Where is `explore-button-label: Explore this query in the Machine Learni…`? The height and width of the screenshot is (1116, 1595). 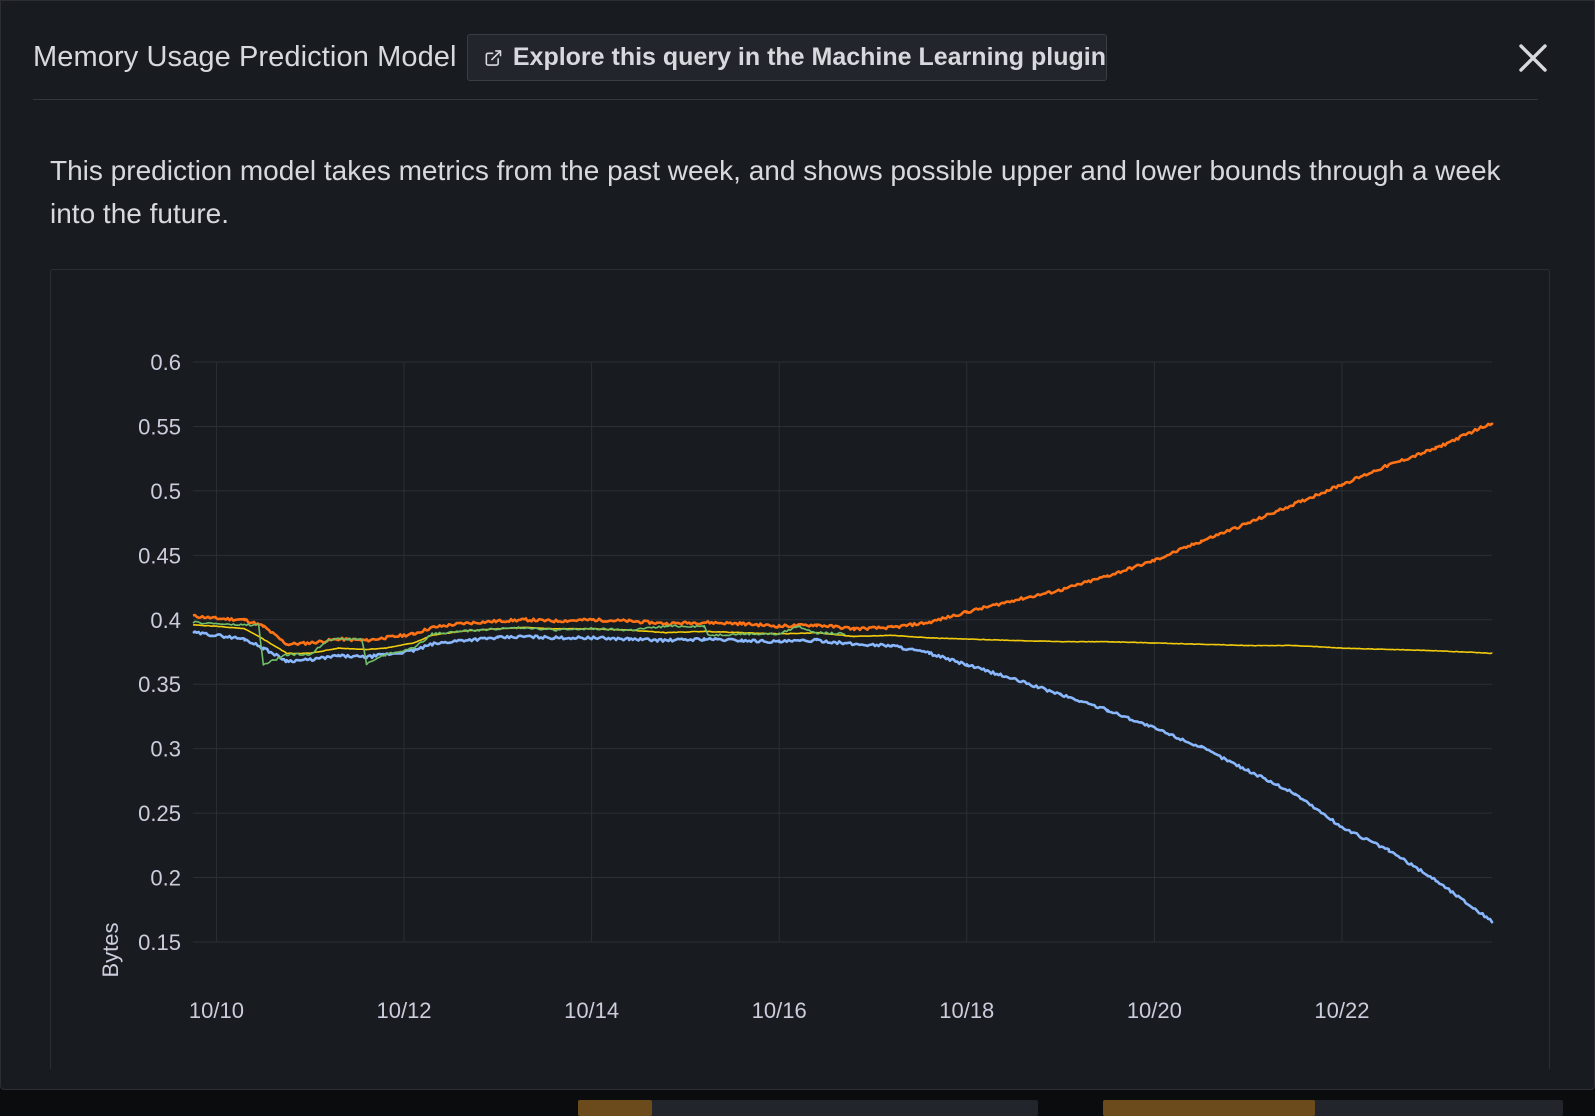
explore-button-label: Explore this query in the Machine Learni… is located at coordinates (809, 57).